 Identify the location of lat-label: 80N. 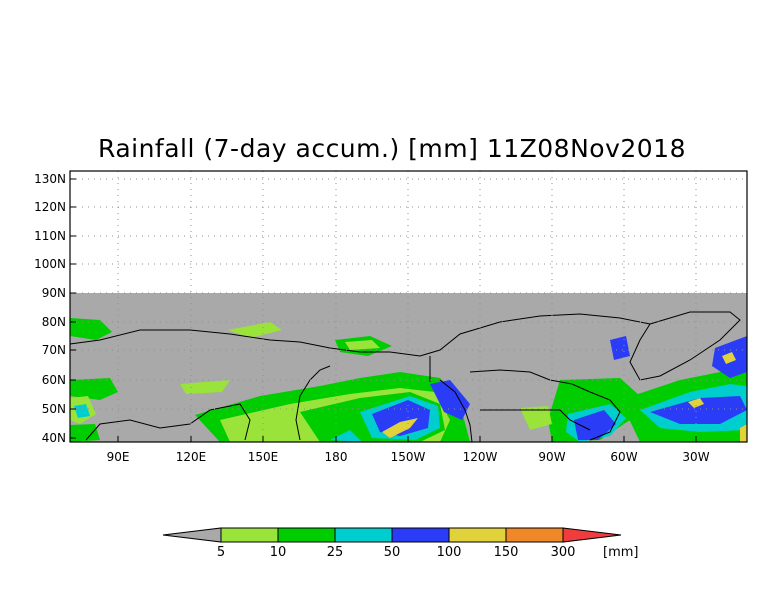
(54, 322).